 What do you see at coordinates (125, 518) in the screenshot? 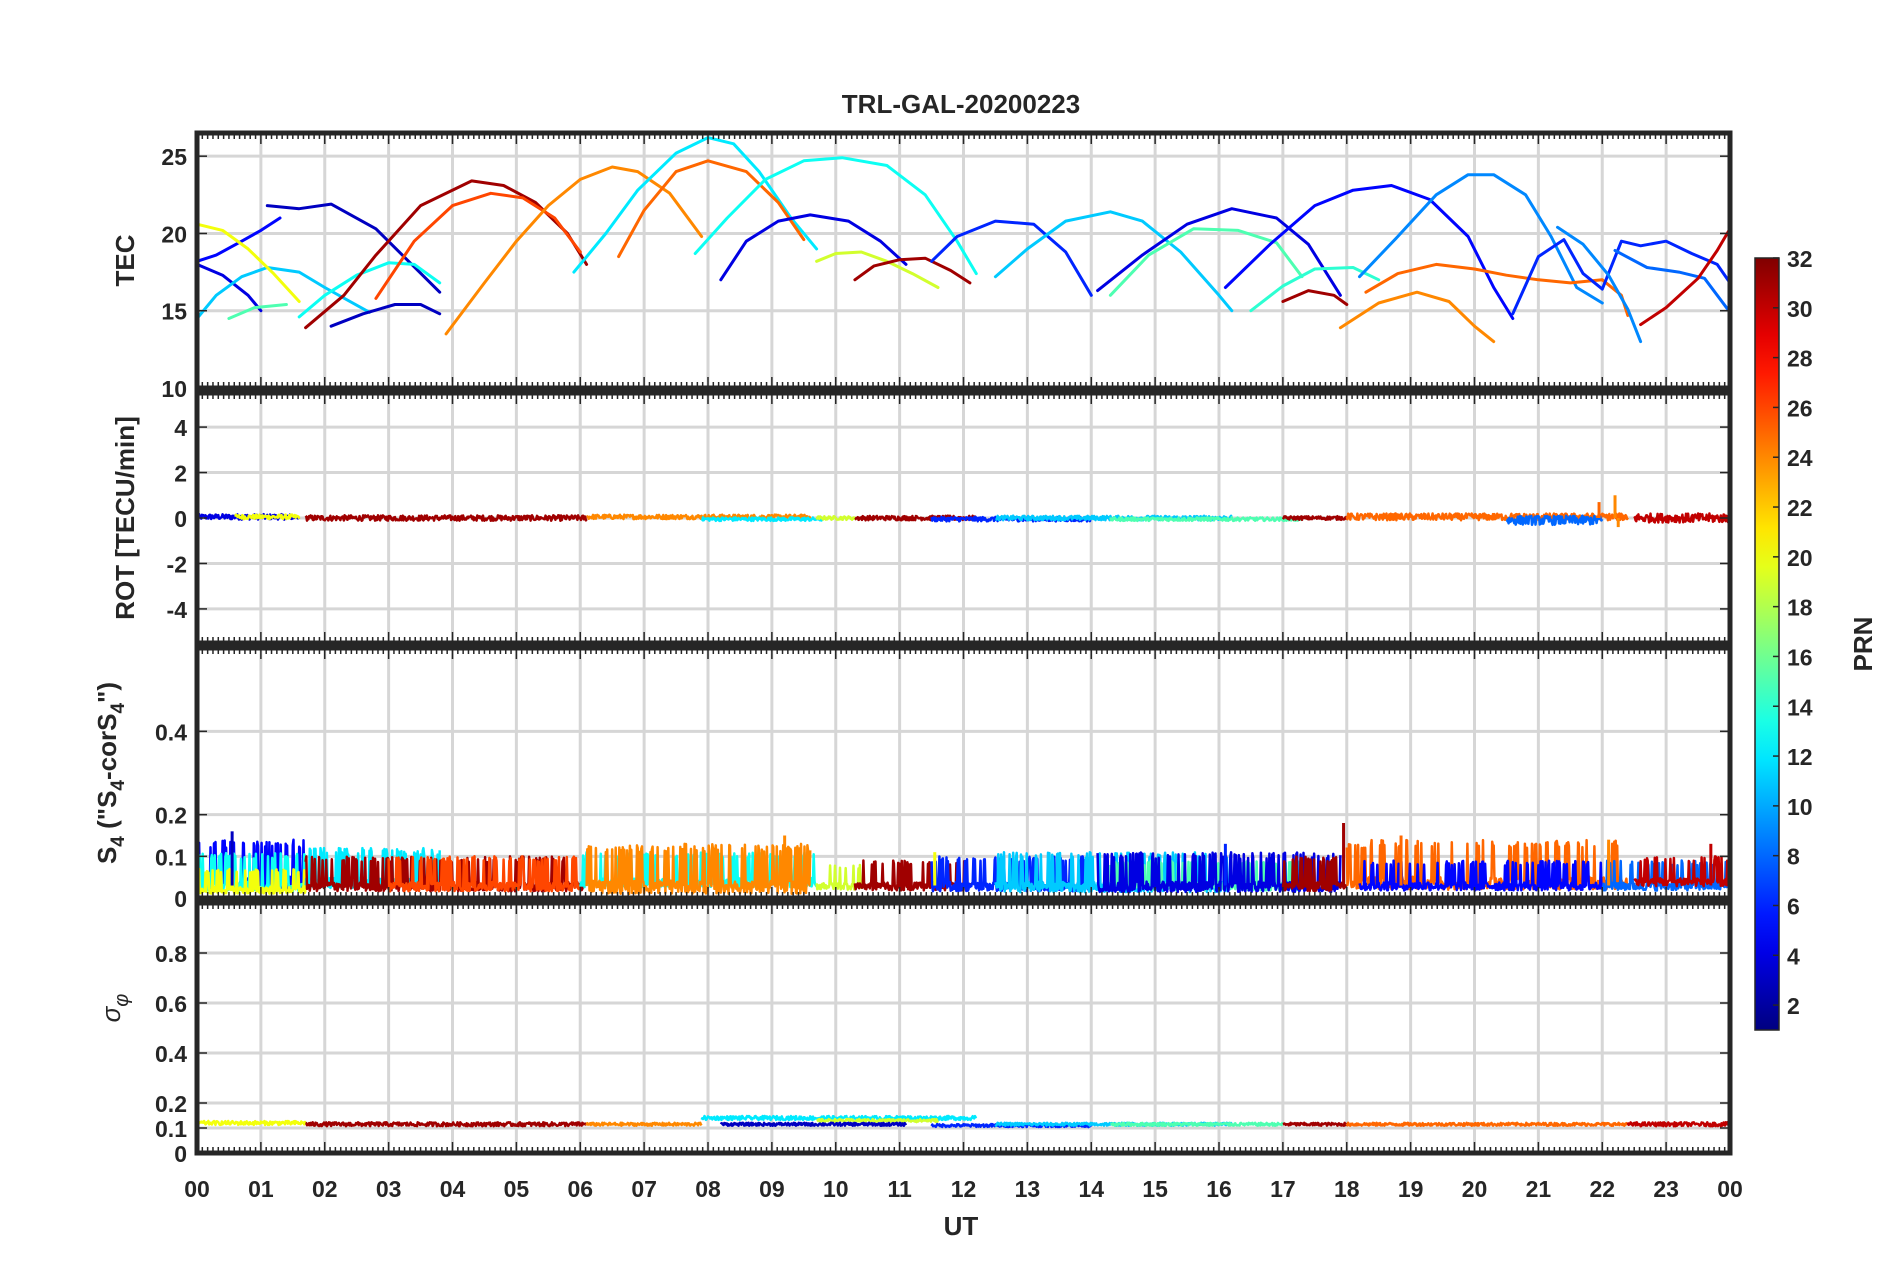
I see `panel-rot-ylabel: ROT [TECU/min]` at bounding box center [125, 518].